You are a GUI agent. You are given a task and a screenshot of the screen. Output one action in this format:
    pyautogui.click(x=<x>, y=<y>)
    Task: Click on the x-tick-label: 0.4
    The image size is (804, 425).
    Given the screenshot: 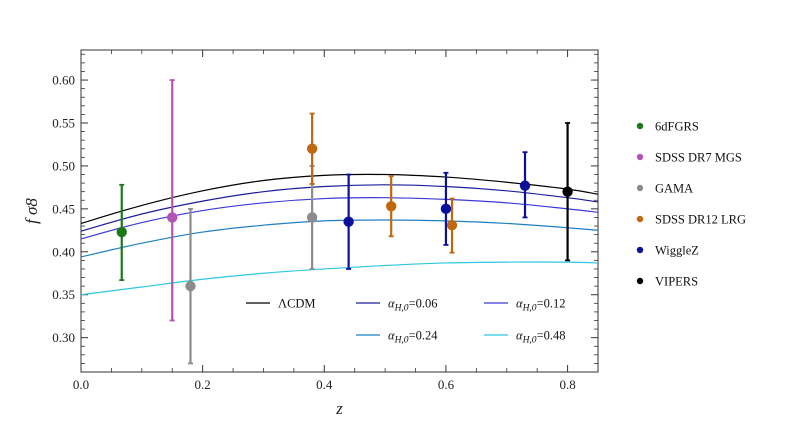 What is the action you would take?
    pyautogui.click(x=324, y=384)
    